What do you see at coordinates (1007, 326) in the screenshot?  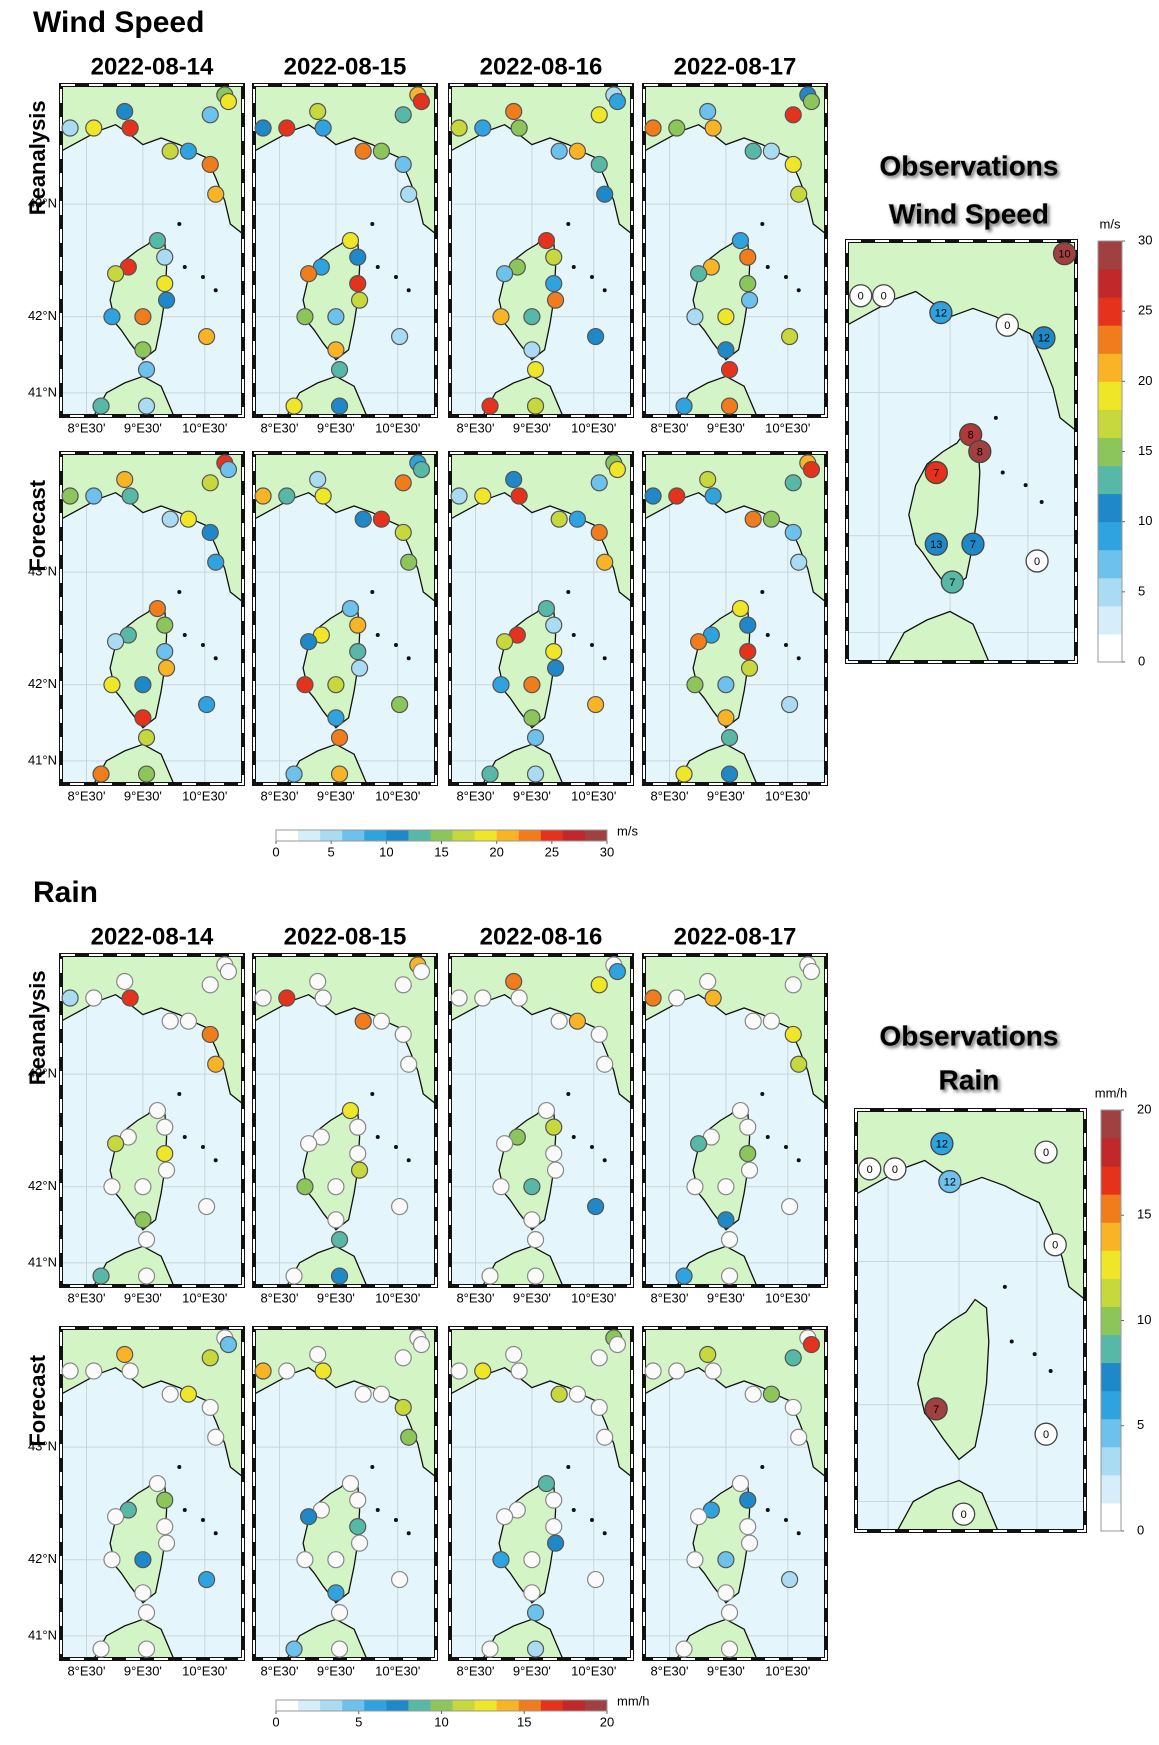 I see `obs-station-label: 0` at bounding box center [1007, 326].